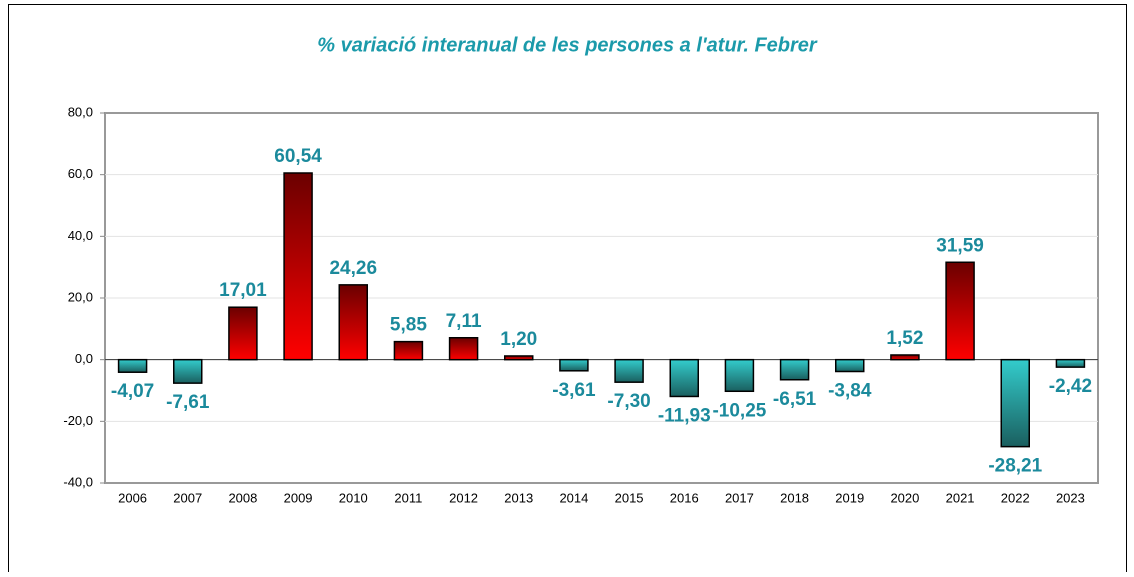 This screenshot has width=1134, height=577. What do you see at coordinates (243, 290) in the screenshot?
I see `value-label: 17,01` at bounding box center [243, 290].